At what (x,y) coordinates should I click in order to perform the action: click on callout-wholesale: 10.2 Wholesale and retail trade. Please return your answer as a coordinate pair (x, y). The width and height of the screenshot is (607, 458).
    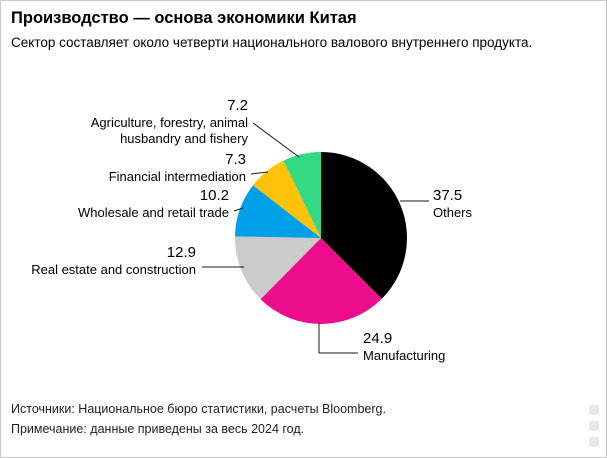
    Looking at the image, I should click on (134, 204).